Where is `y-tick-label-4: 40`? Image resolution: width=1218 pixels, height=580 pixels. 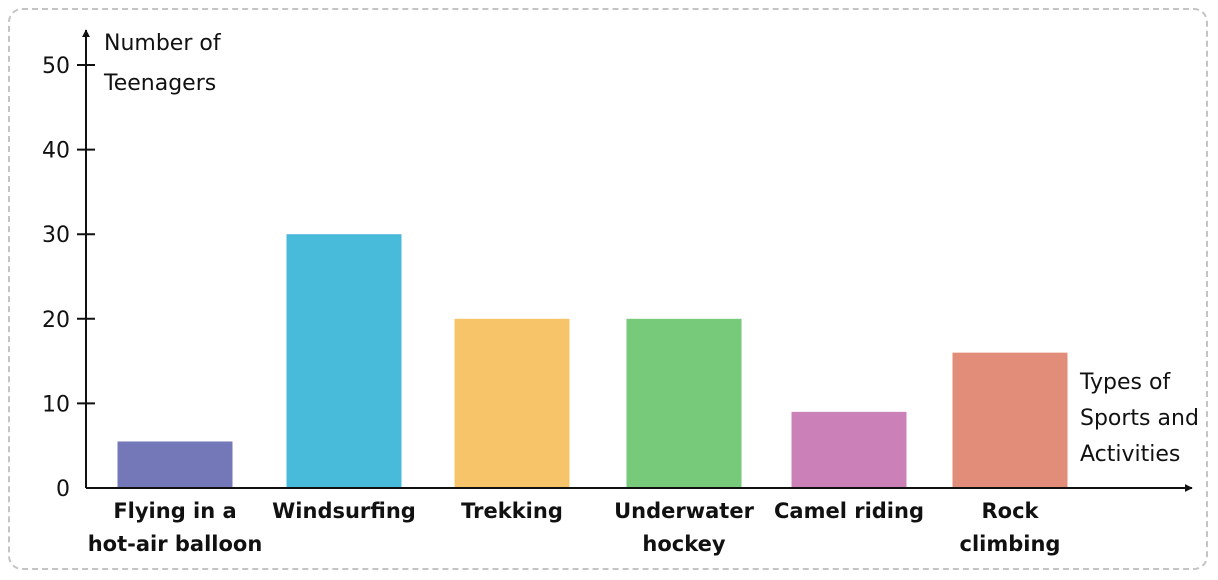
y-tick-label-4: 40 is located at coordinates (56, 151).